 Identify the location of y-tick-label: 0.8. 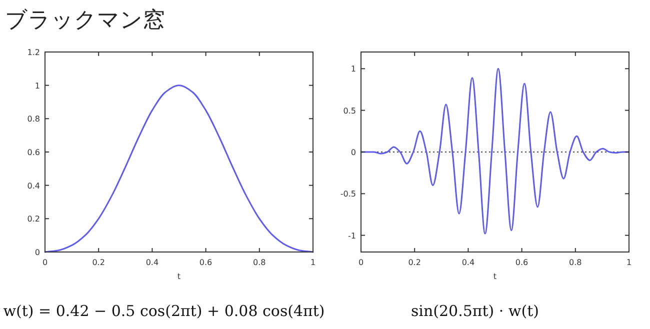
(33, 119).